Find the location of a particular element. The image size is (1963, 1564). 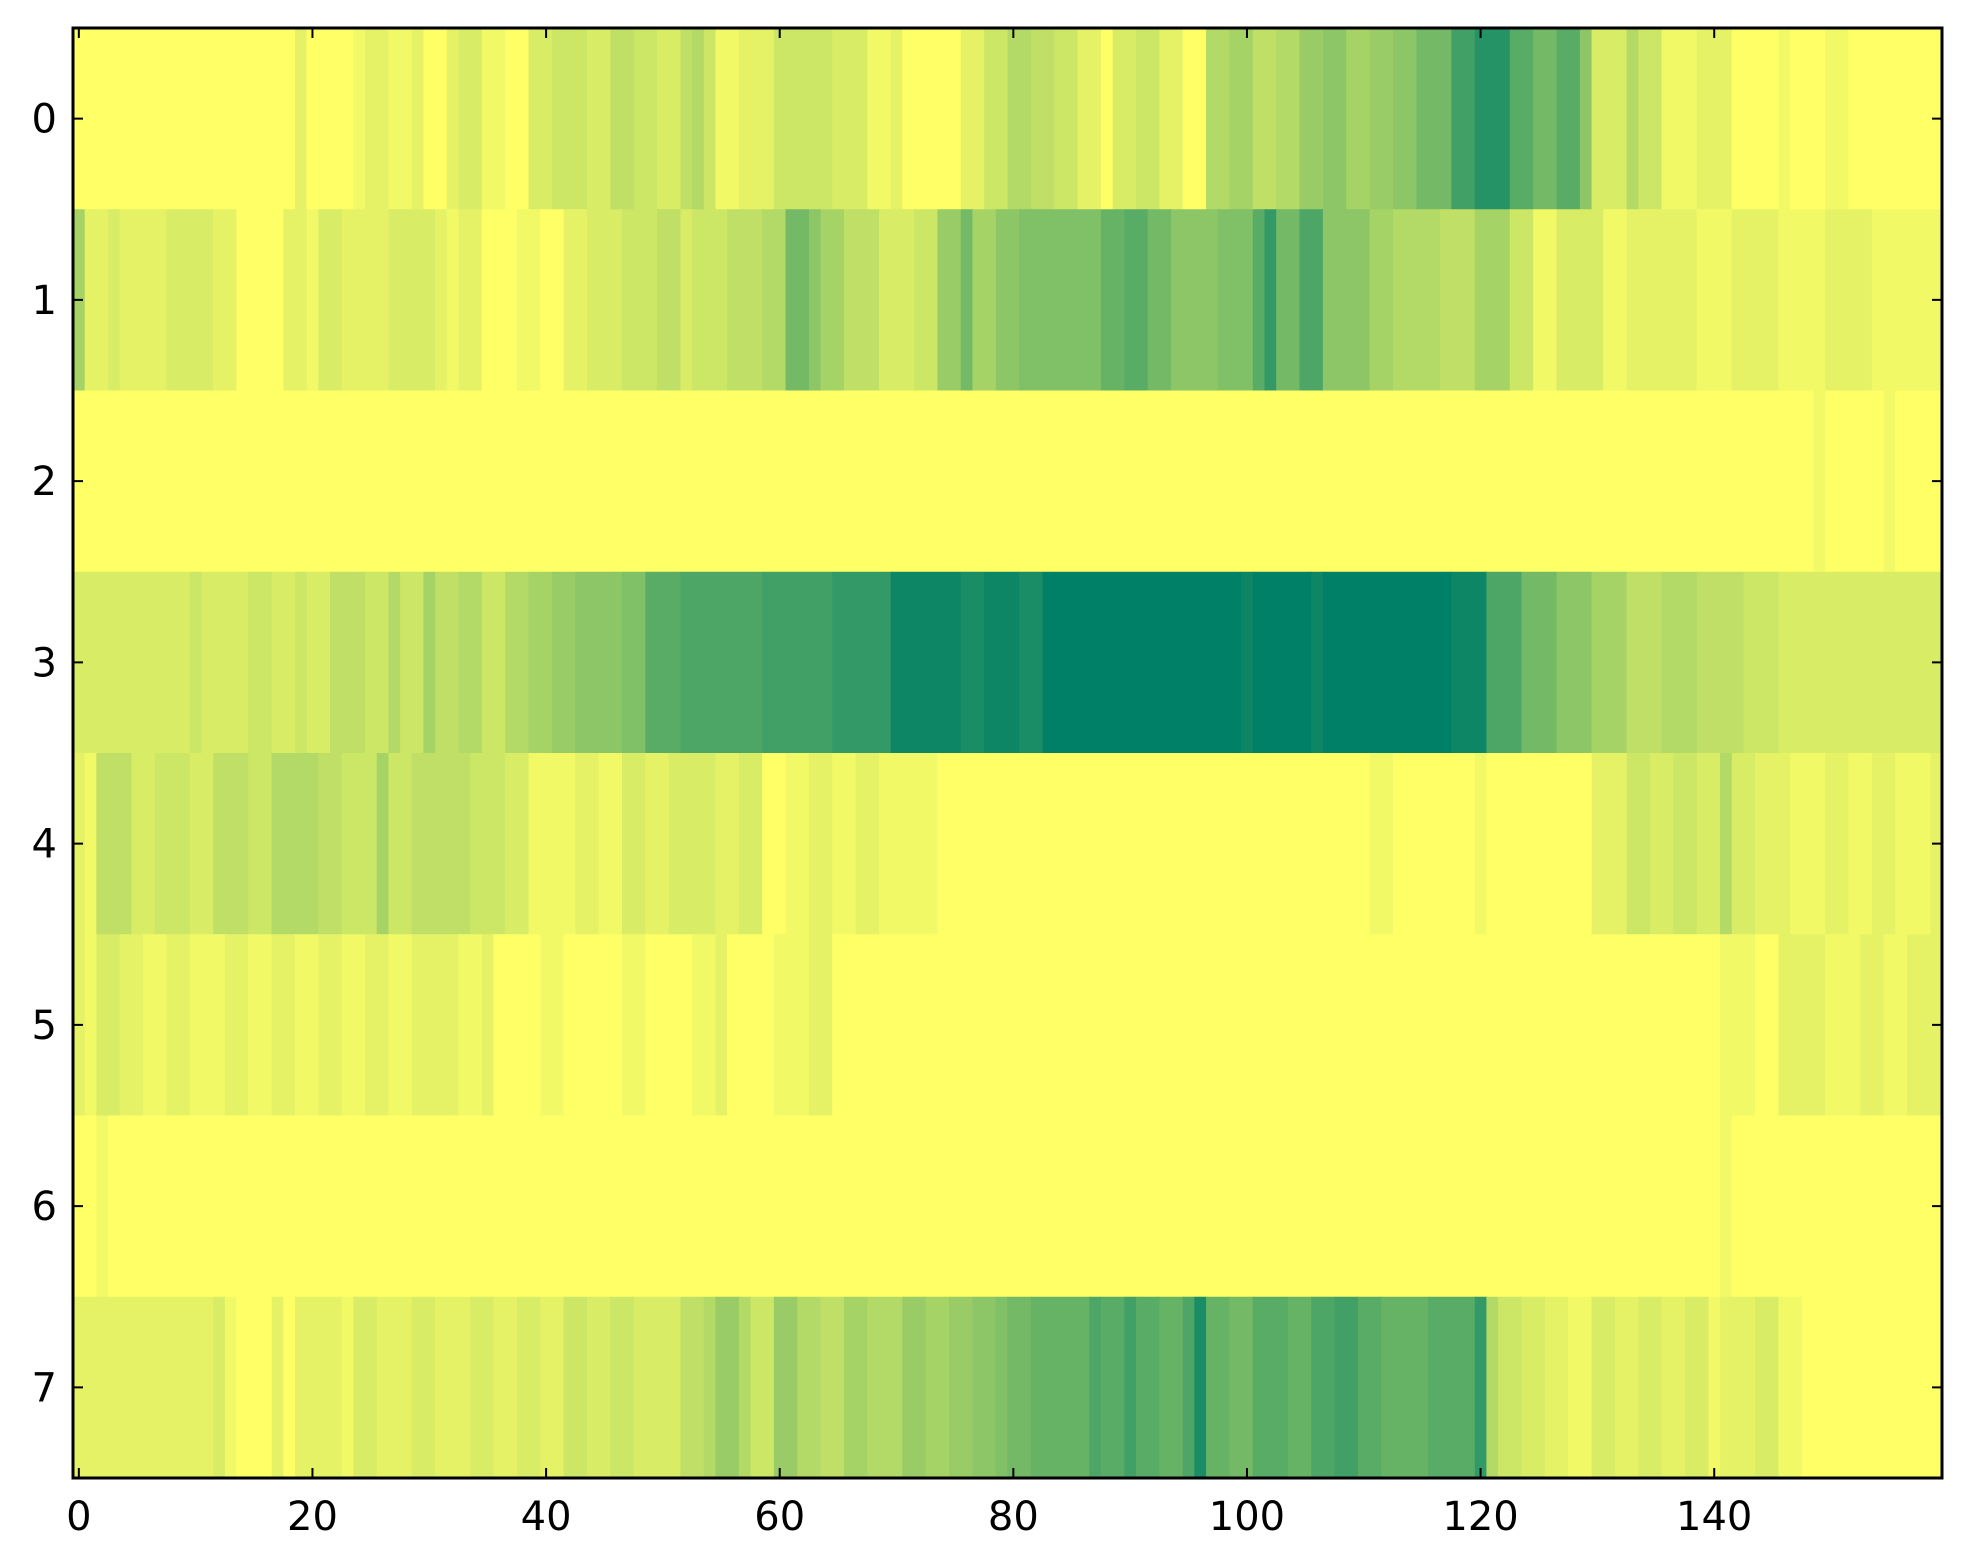

x-tick-label: 100 is located at coordinates (1247, 1517).